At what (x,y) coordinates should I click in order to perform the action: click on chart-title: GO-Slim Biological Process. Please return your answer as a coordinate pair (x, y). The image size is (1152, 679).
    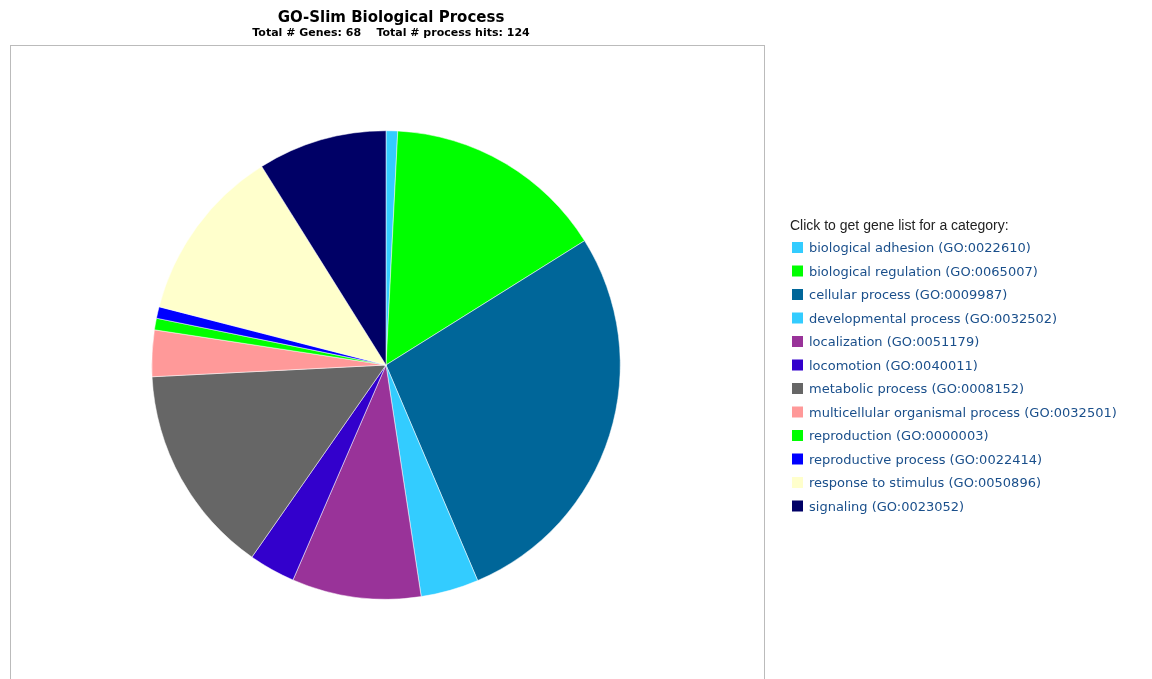
    Looking at the image, I should click on (391, 16).